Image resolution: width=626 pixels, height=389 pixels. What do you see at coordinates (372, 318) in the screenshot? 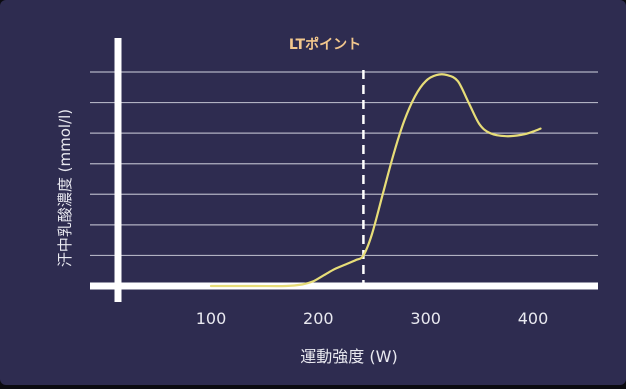
I see `x-tick-labels: 100 200 300 400` at bounding box center [372, 318].